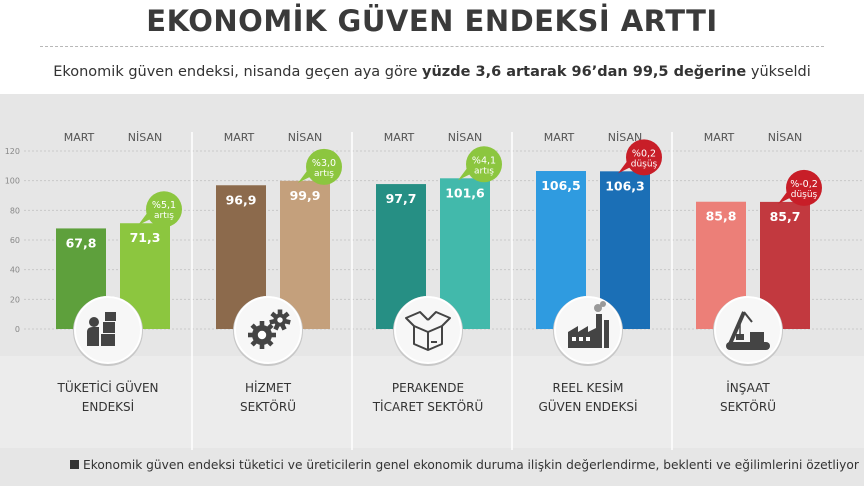 This screenshot has width=864, height=486. What do you see at coordinates (401, 198) in the screenshot?
I see `value-label-mart: 97,7` at bounding box center [401, 198].